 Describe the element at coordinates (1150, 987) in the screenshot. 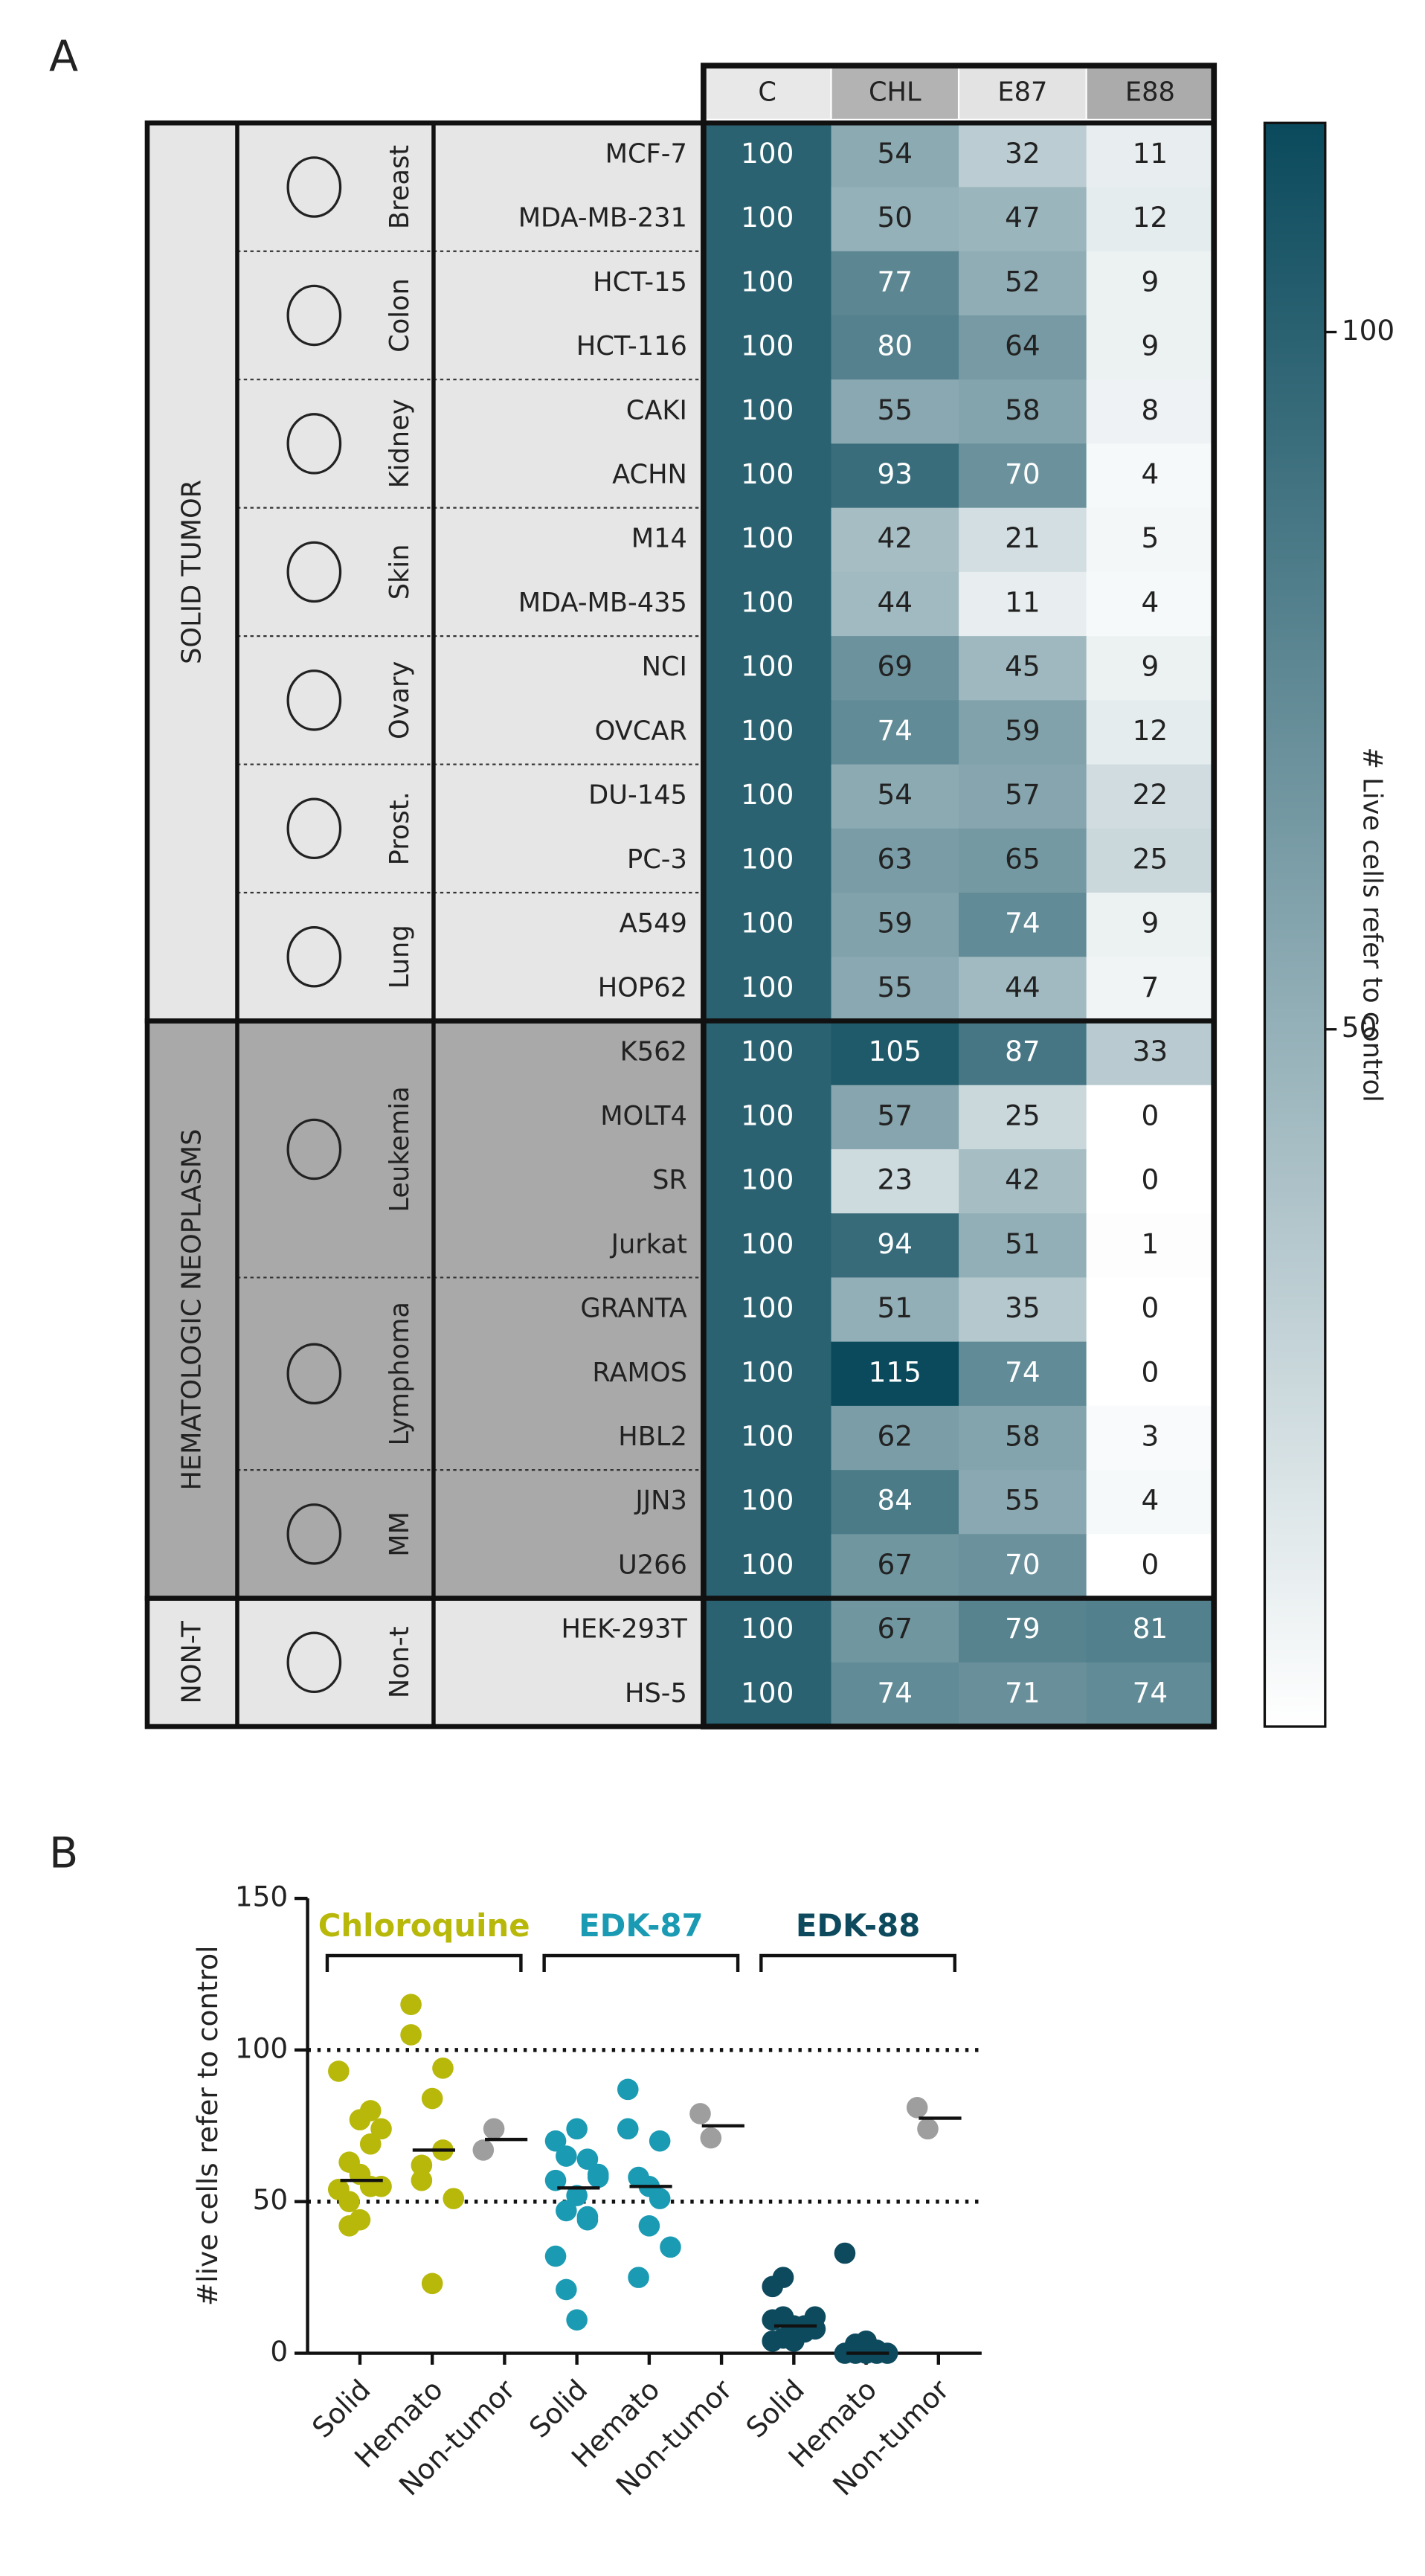

I see `cell-value: 7` at that location.